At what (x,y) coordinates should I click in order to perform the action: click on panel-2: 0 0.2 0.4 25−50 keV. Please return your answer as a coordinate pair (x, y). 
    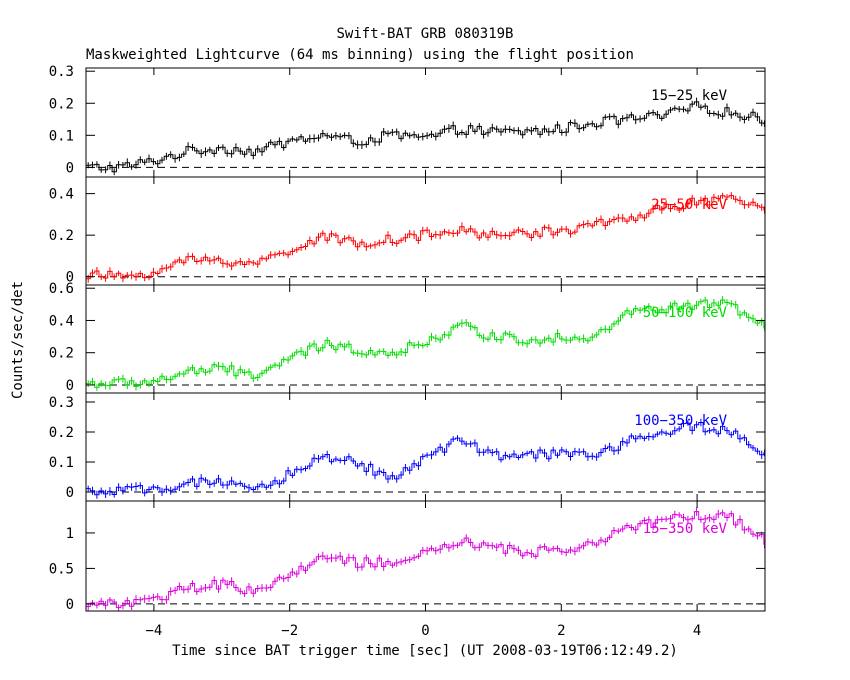
    Looking at the image, I should click on (407, 231).